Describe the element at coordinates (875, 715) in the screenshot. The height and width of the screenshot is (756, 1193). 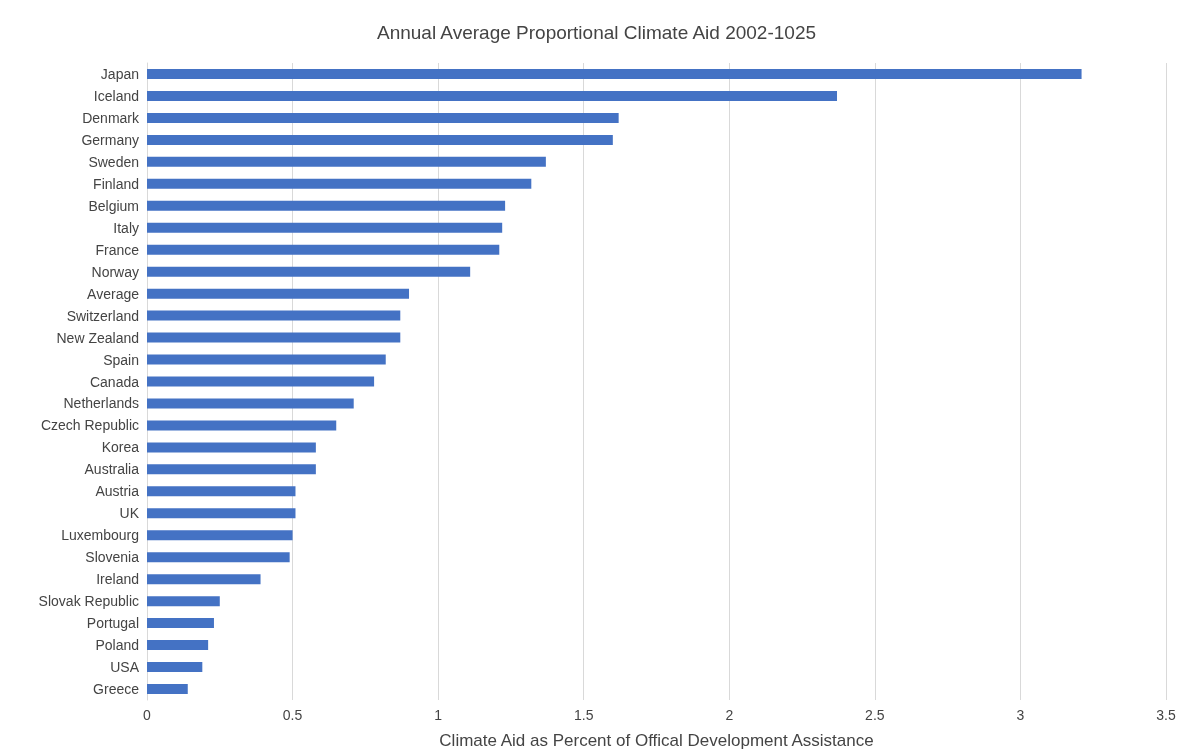
I see `x-tick-label: 2.5` at that location.